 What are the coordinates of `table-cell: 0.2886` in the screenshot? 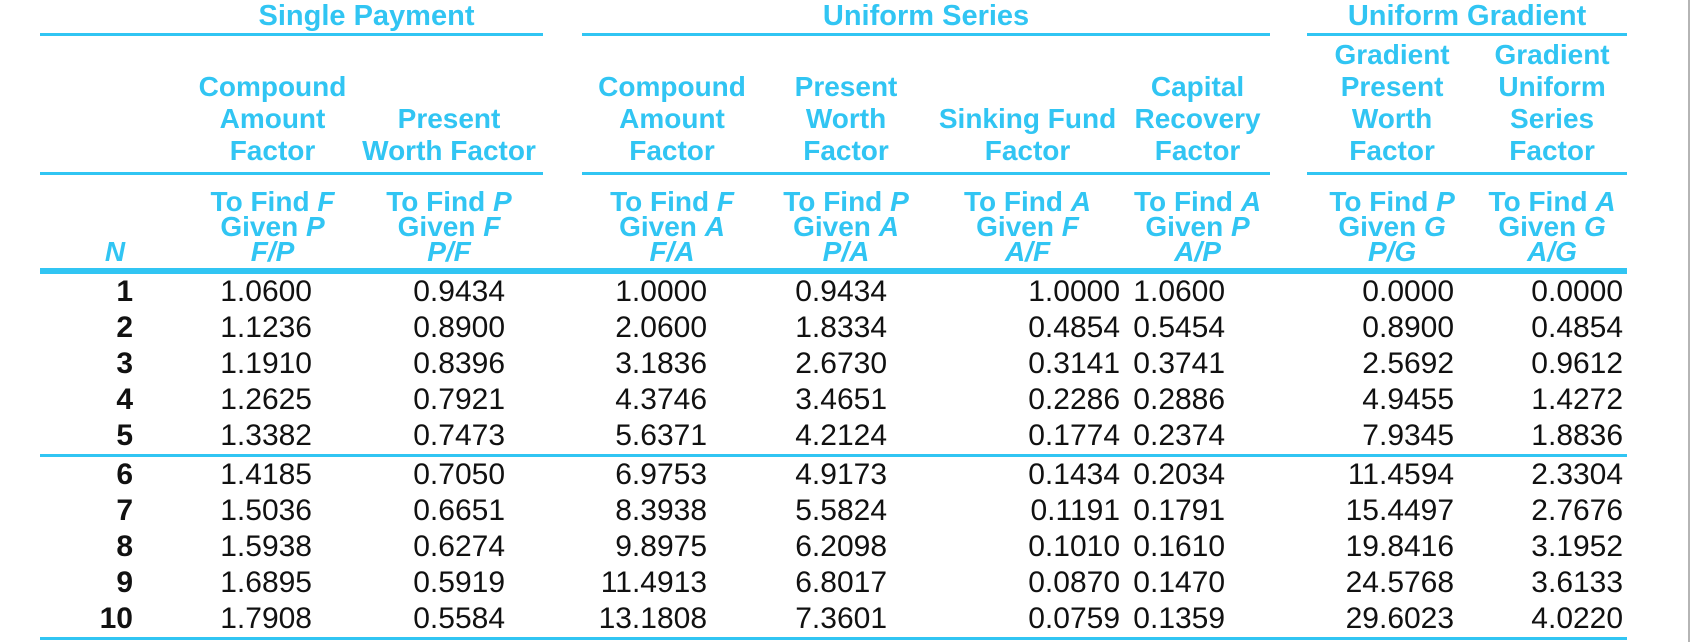 It's located at (1179, 399).